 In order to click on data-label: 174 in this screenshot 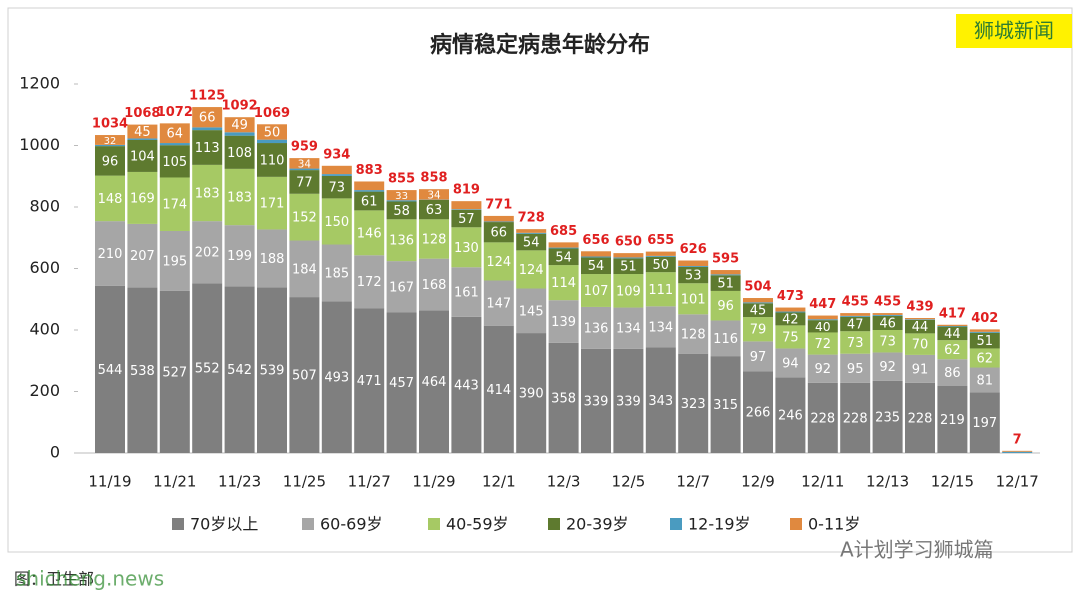, I will do `click(174, 205)`.